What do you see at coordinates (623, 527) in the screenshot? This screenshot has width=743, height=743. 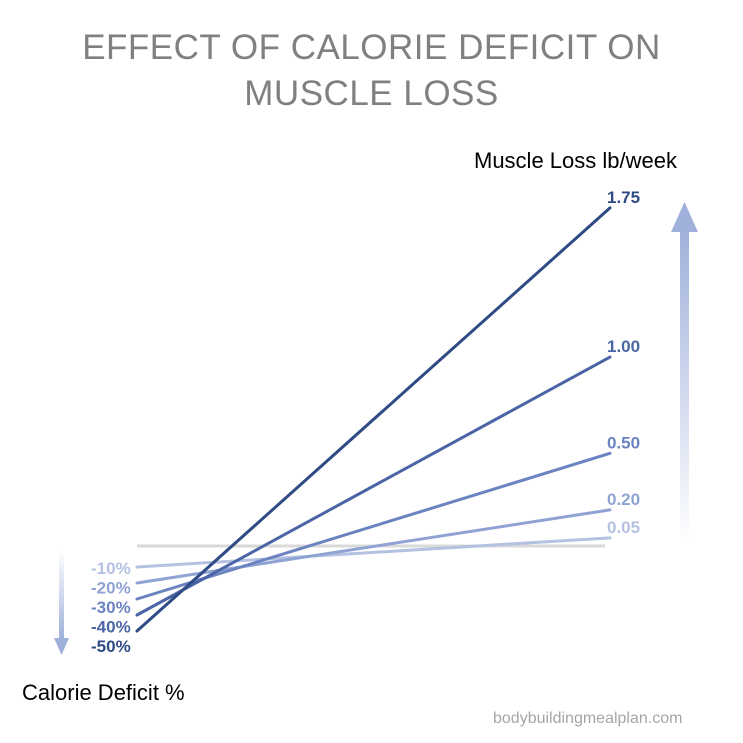 I see `muscle-loss-label: 0.05` at bounding box center [623, 527].